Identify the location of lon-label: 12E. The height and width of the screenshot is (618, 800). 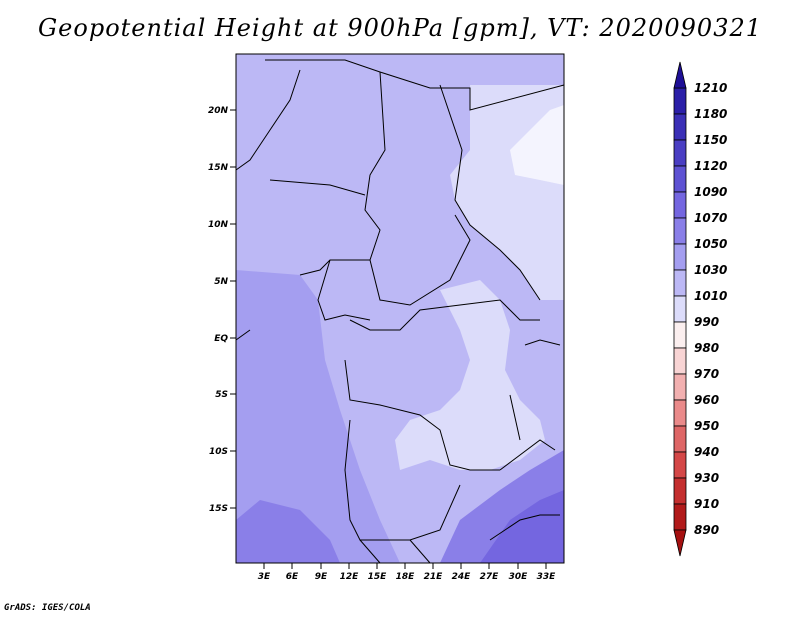
(350, 577).